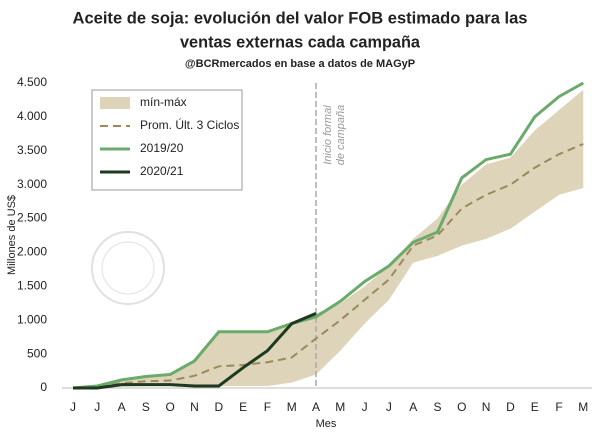 Image resolution: width=600 pixels, height=433 pixels. What do you see at coordinates (12, 235) in the screenshot?
I see `y-axis-label: Millones de US$` at bounding box center [12, 235].